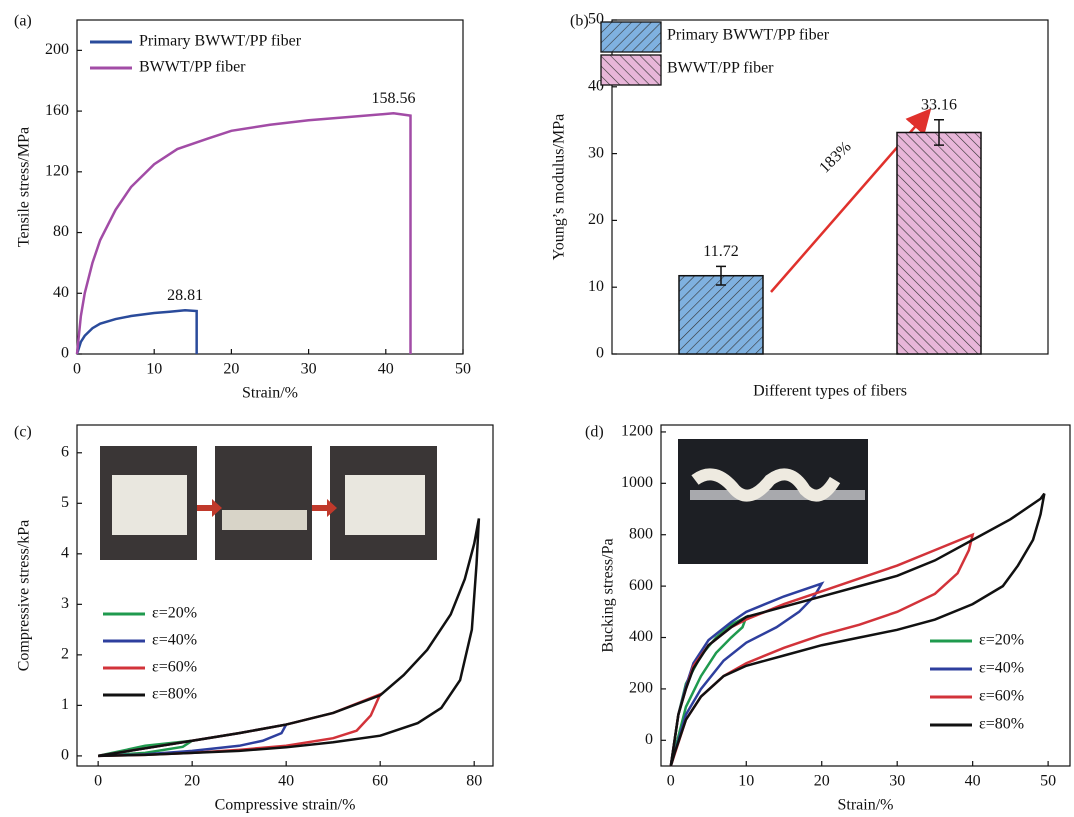 Image resolution: width=1074 pixels, height=817 pixels. What do you see at coordinates (608, 595) in the screenshot?
I see `y-axis-title: Bucking stress/Pa` at bounding box center [608, 595].